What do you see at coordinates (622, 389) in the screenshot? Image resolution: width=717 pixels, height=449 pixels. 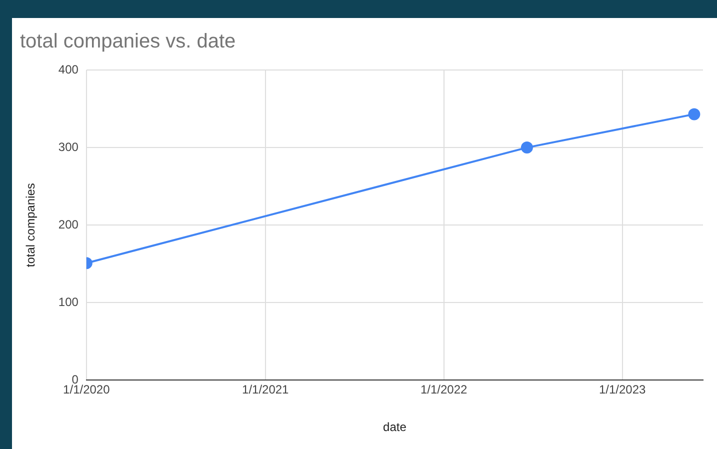 I see `x-tick-label: 1/1/2023` at bounding box center [622, 389].